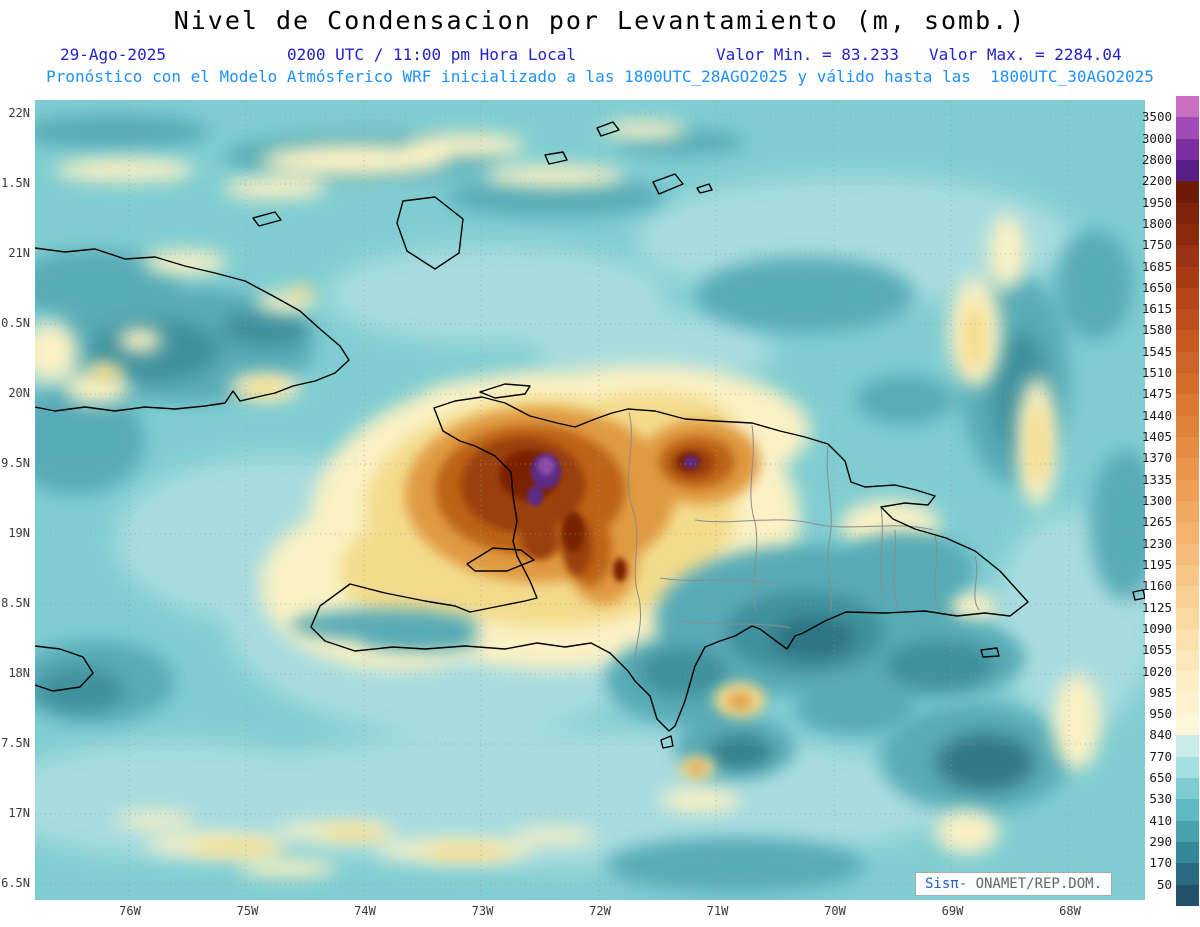 This screenshot has width=1200, height=927. What do you see at coordinates (667, 742) in the screenshot?
I see `coast-beata` at bounding box center [667, 742].